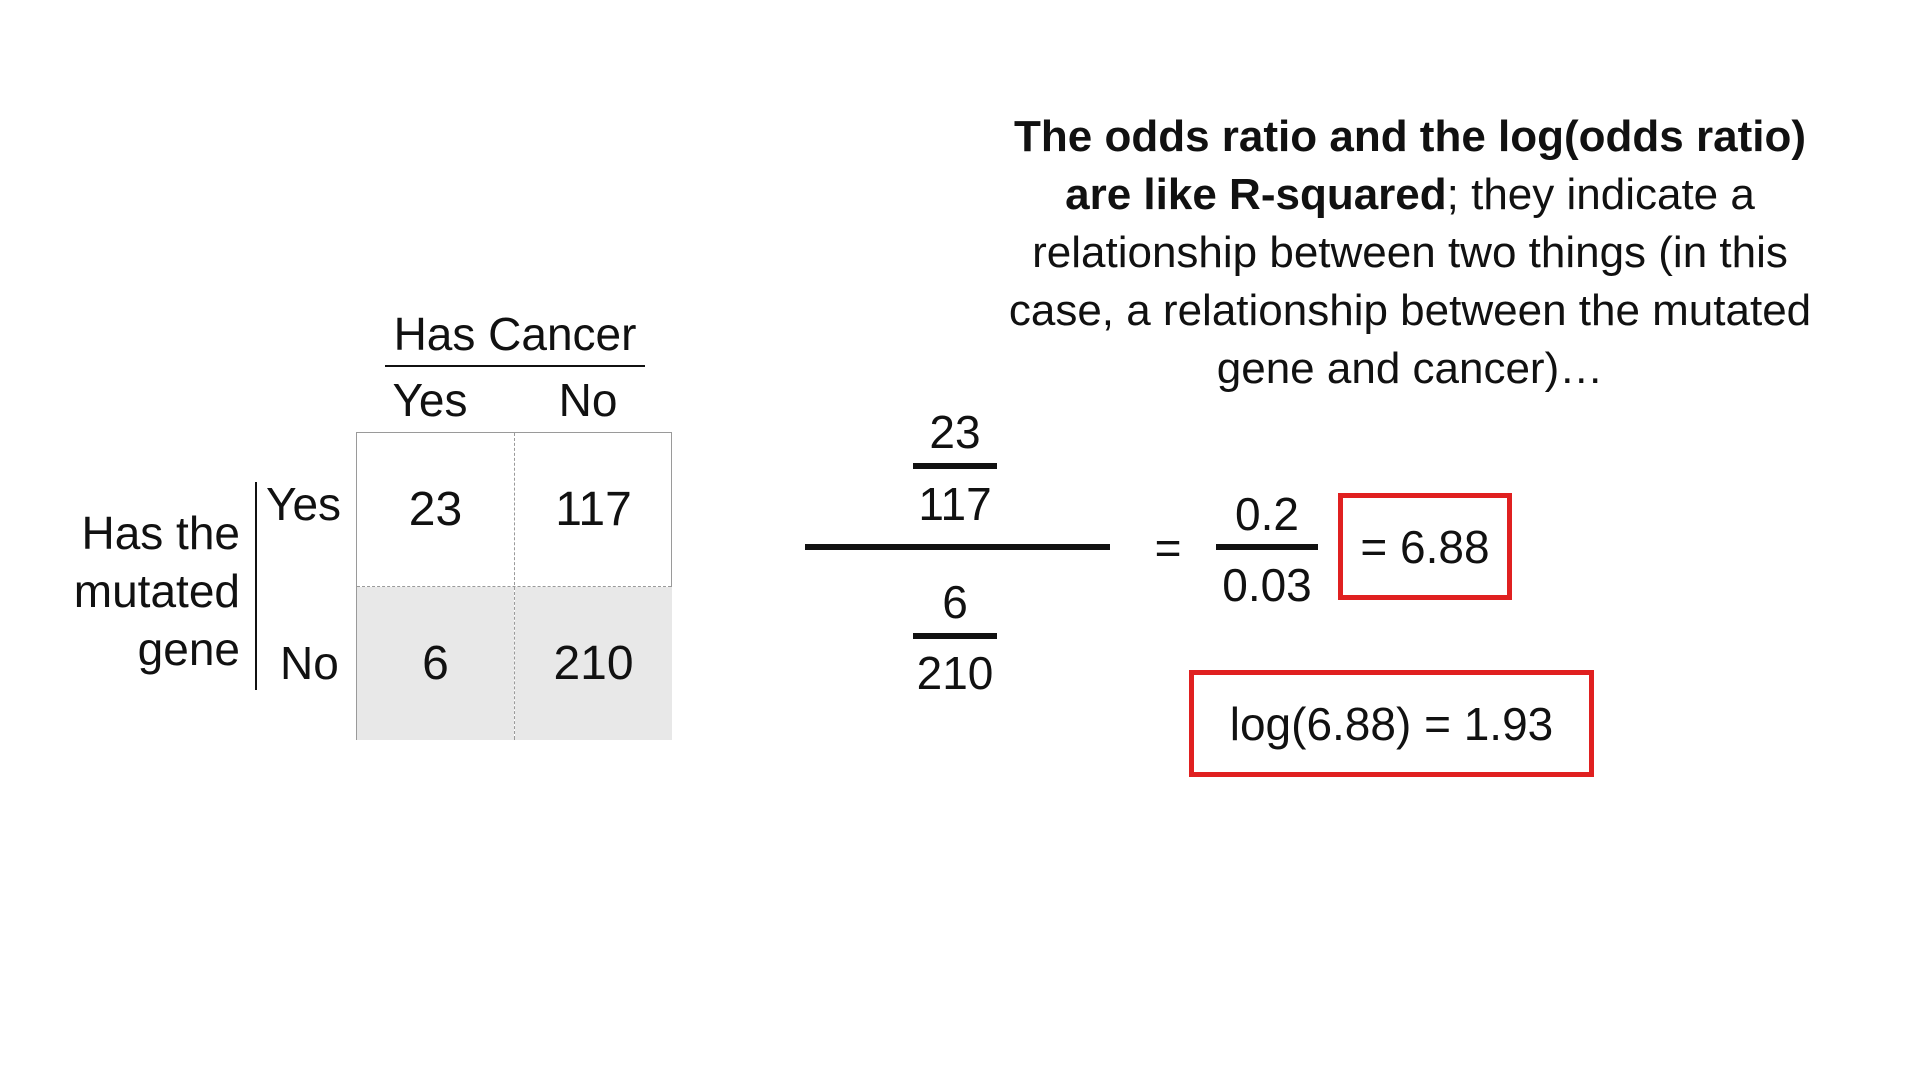 This screenshot has height=1080, width=1920. What do you see at coordinates (1425, 546) in the screenshot?
I see `odds-ratio-result-box: = 6.88` at bounding box center [1425, 546].